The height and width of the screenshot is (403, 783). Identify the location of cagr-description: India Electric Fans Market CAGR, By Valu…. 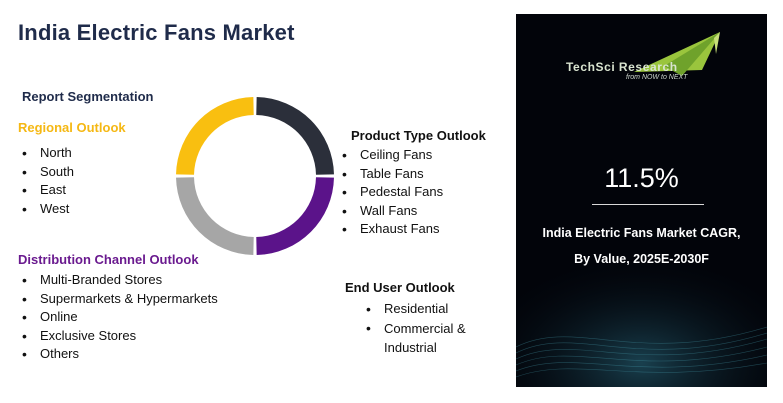
(641, 246).